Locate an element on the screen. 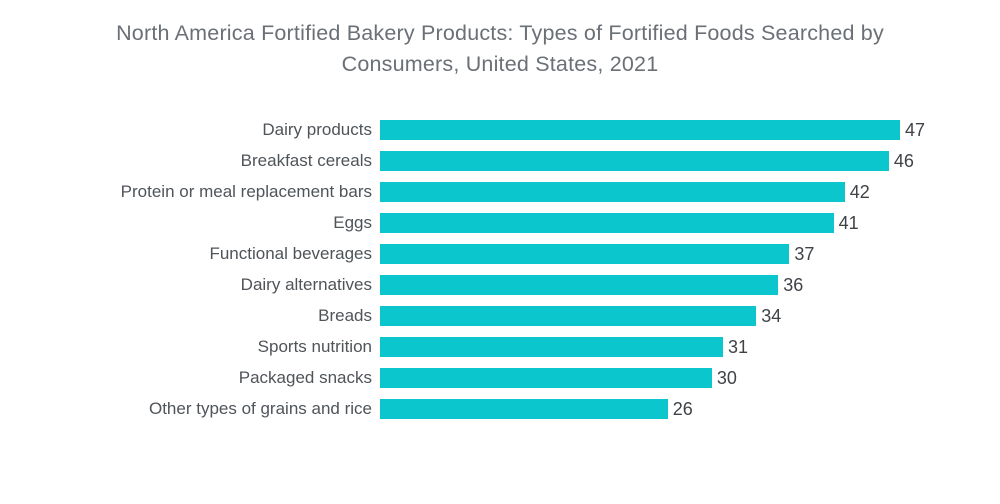 The image size is (1000, 504). value-label: 36 is located at coordinates (793, 284).